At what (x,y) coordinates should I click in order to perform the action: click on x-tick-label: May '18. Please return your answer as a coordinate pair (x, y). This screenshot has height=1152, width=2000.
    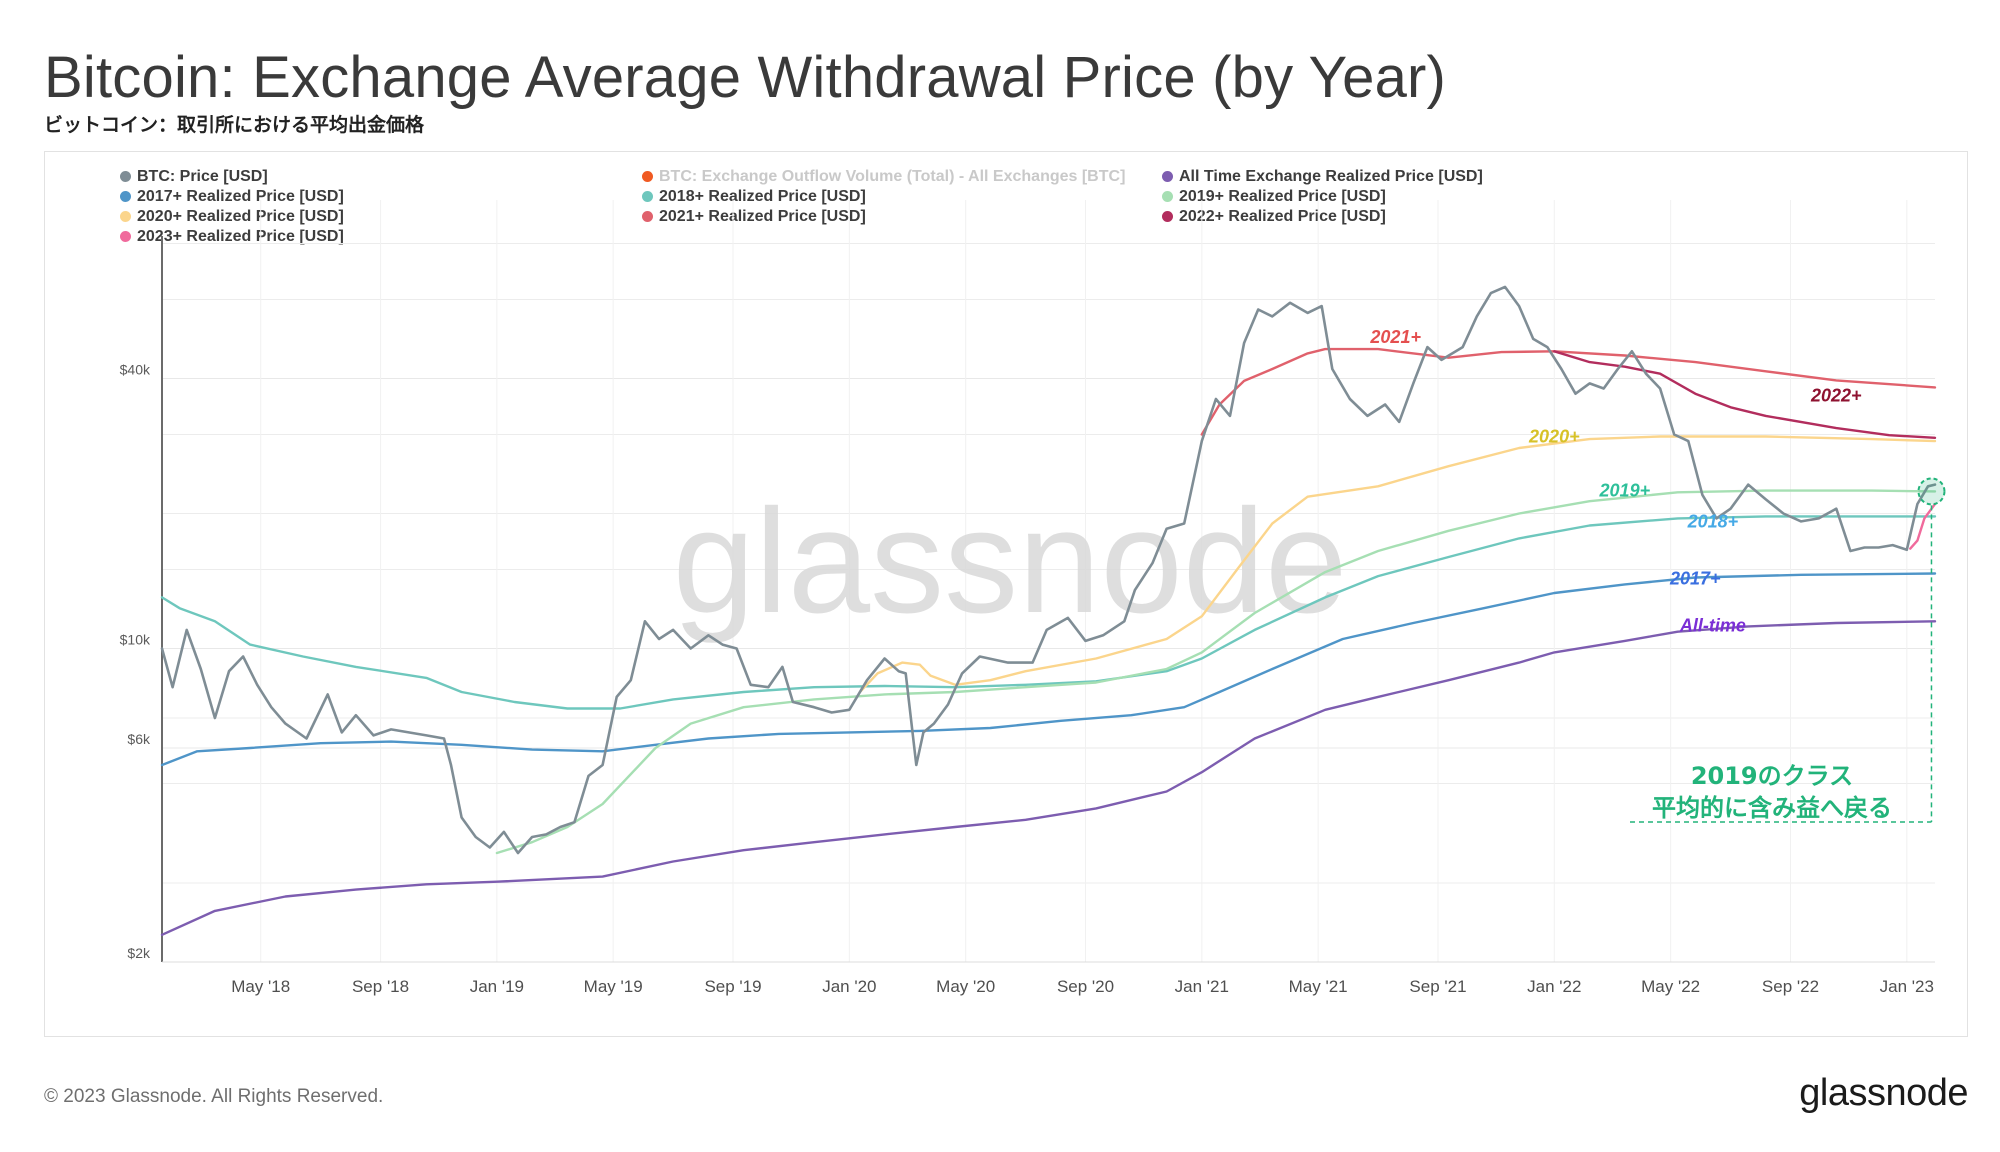
    Looking at the image, I should click on (260, 986).